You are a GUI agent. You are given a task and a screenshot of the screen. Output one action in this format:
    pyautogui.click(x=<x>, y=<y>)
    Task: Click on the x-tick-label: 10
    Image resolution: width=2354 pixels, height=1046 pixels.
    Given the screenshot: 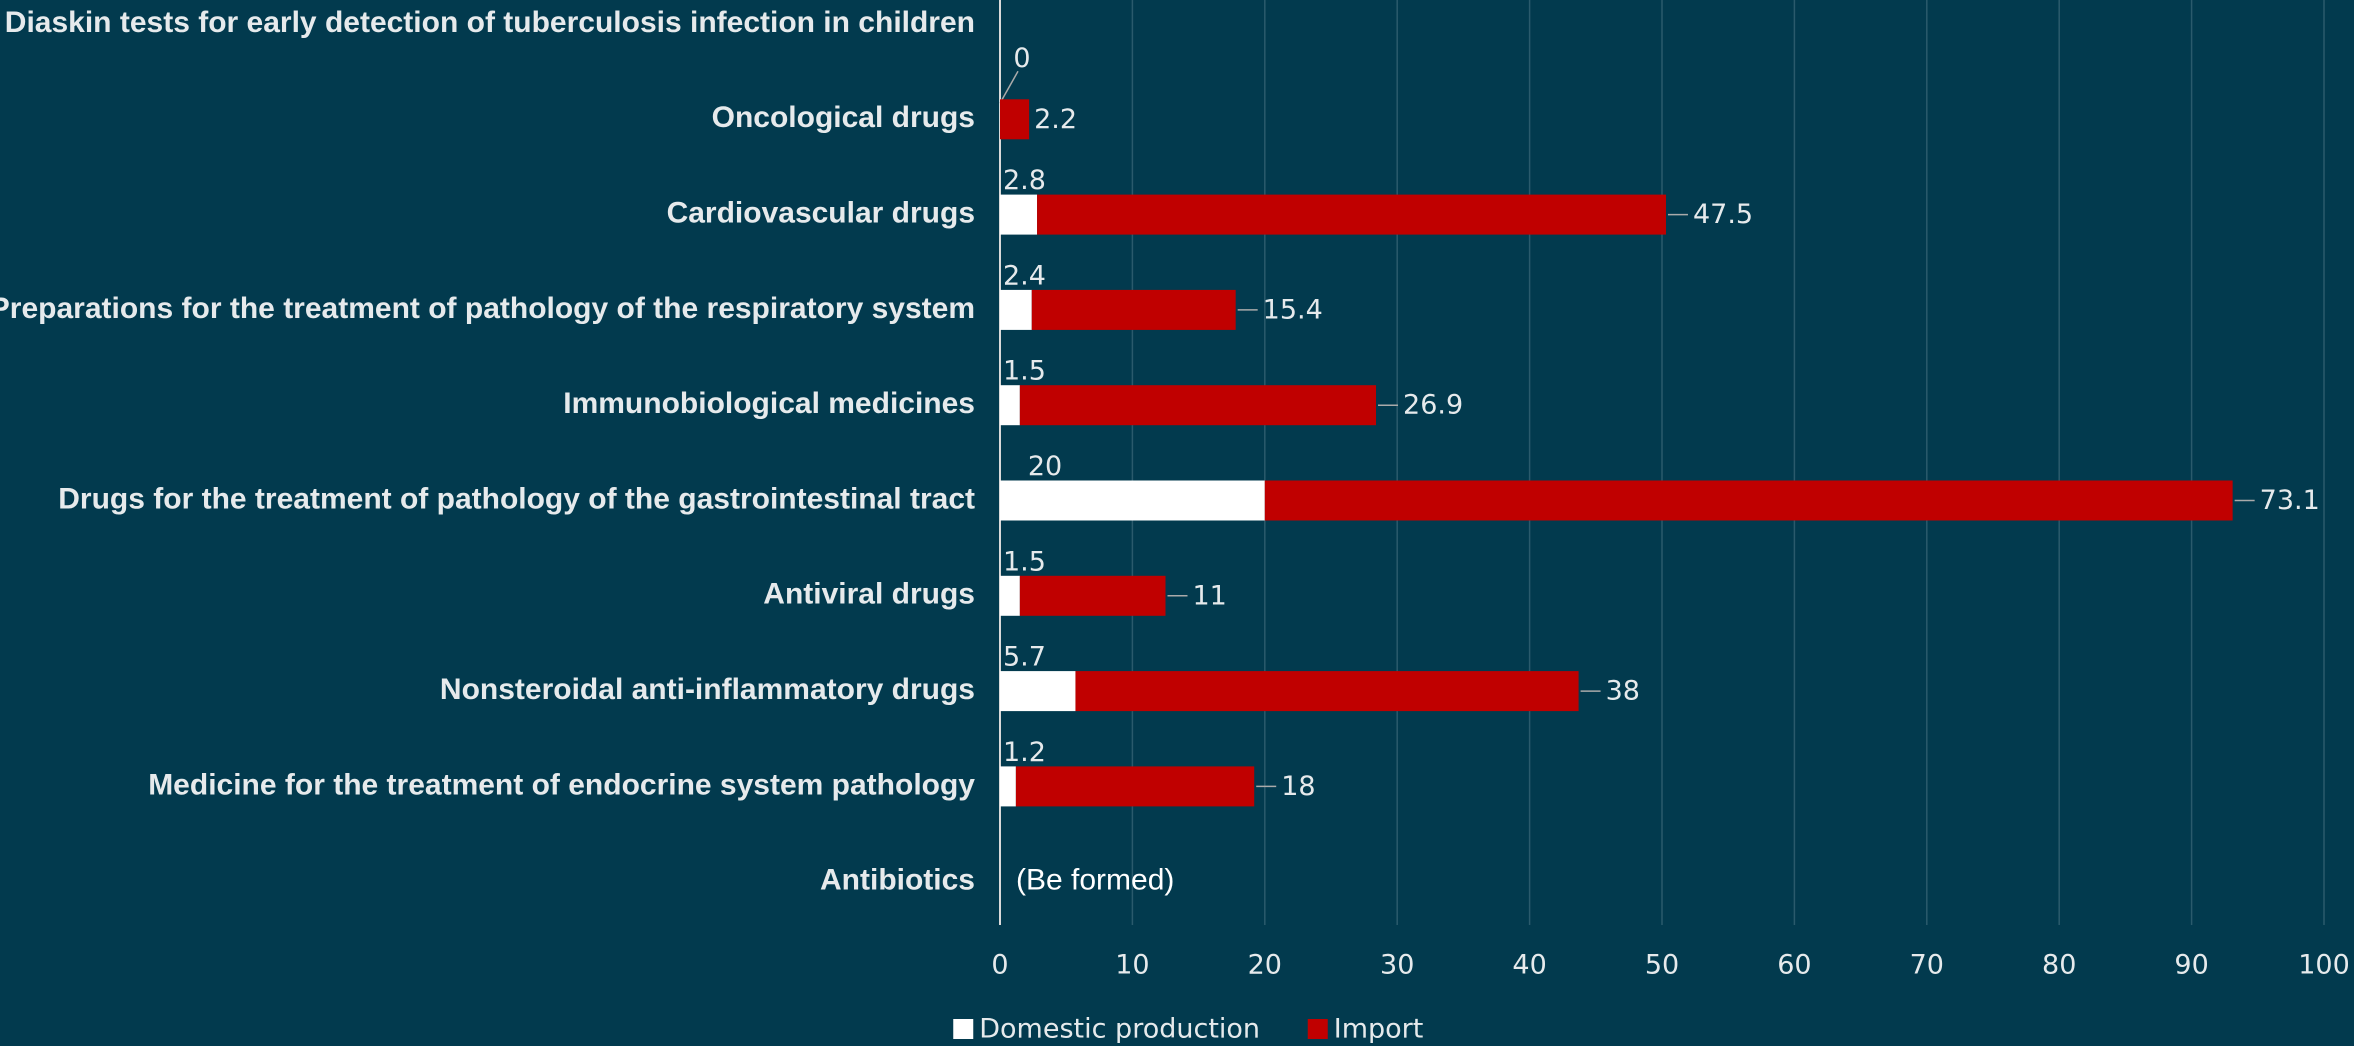 What is the action you would take?
    pyautogui.click(x=1132, y=965)
    